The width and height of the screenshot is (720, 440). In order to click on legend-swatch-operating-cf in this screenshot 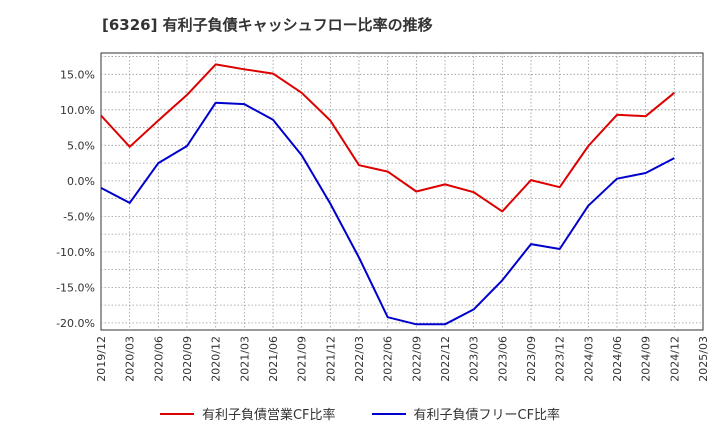, I will do `click(176, 413)`.